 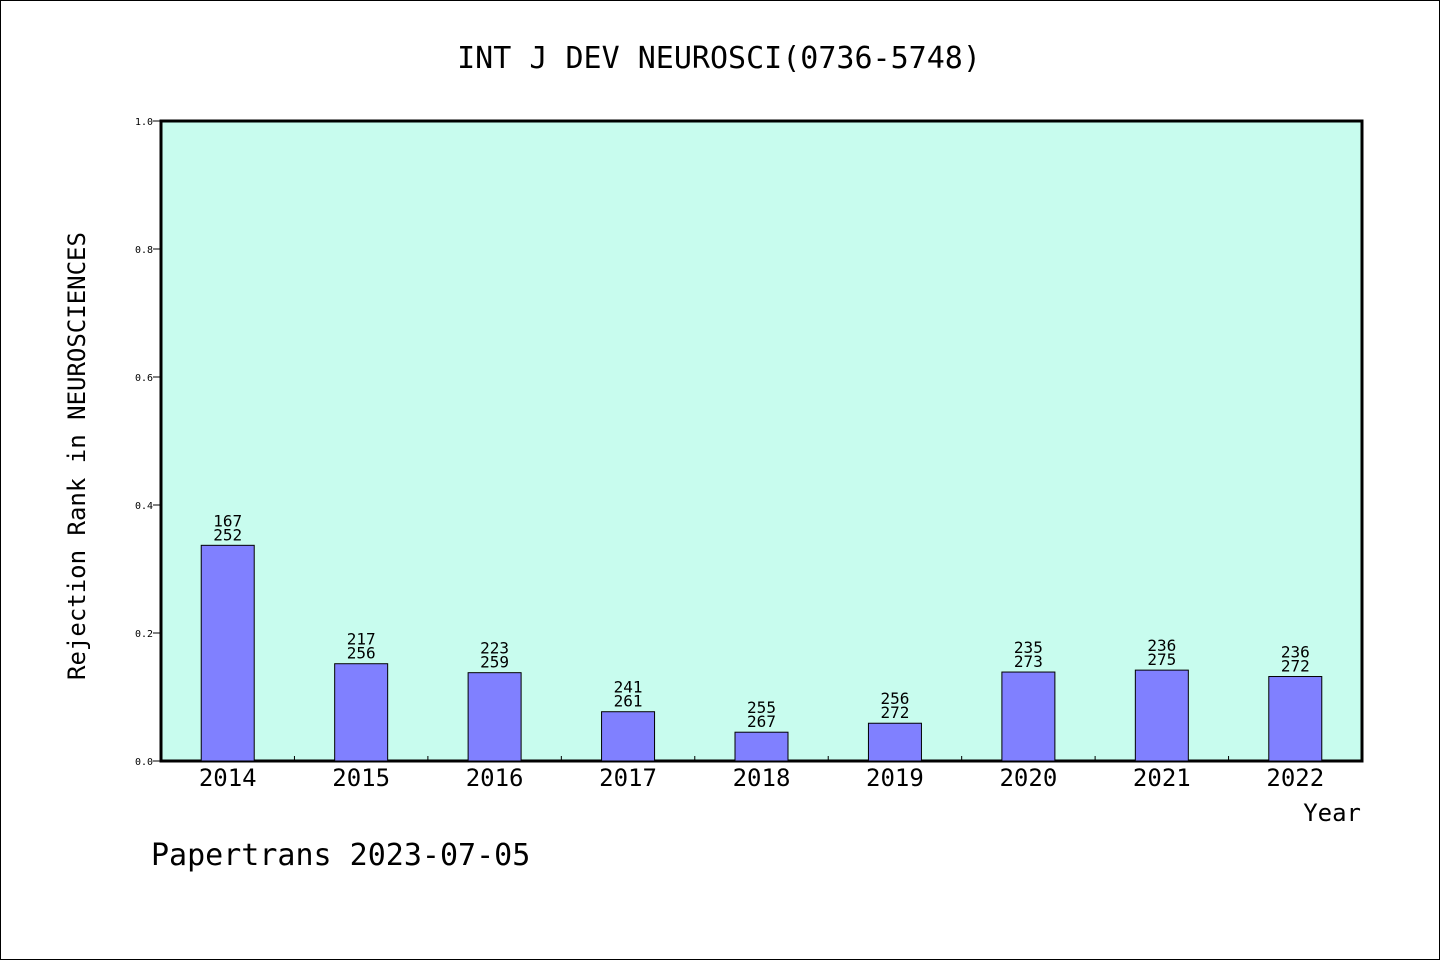 What do you see at coordinates (1162, 778) in the screenshot?
I see `x-tick-label: 2021` at bounding box center [1162, 778].